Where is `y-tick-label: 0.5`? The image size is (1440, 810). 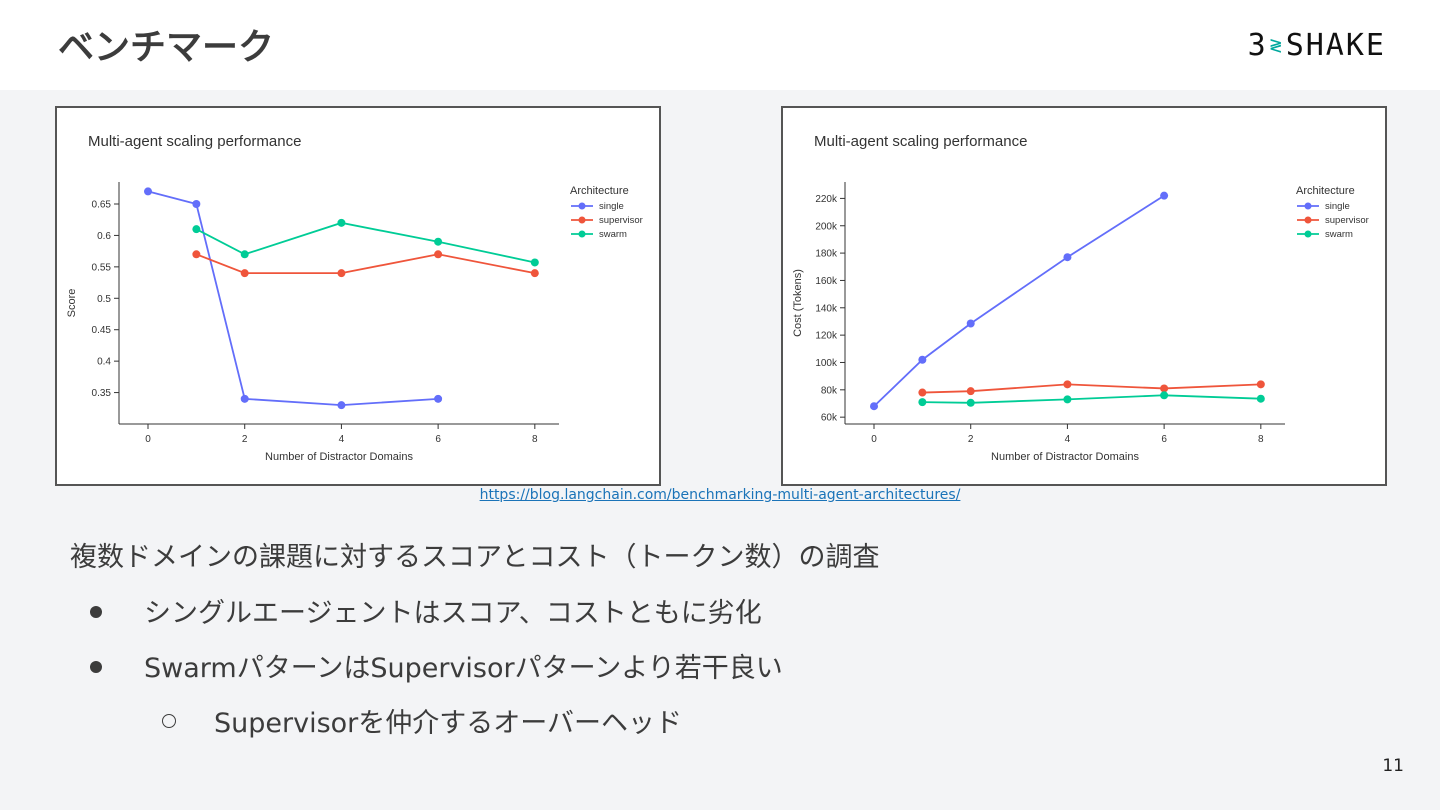
y-tick-label: 0.5 is located at coordinates (104, 299).